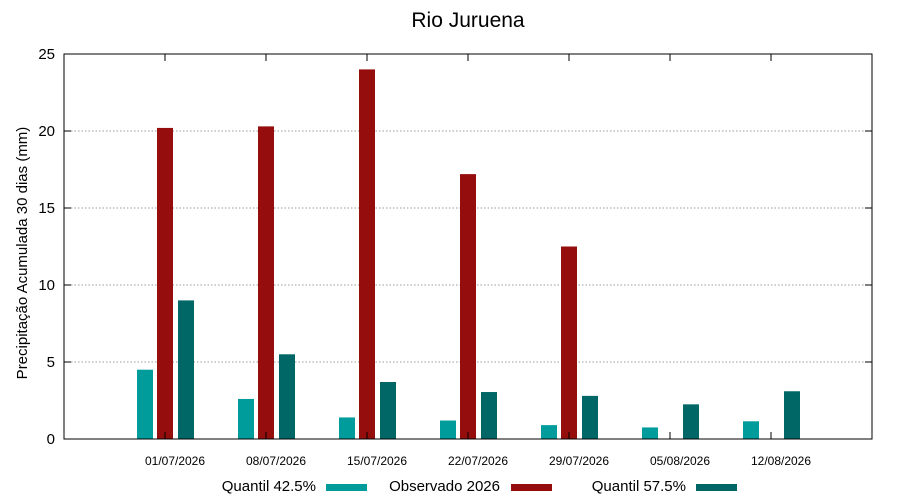 Image resolution: width=900 pixels, height=500 pixels. I want to click on x-tick-label: 05/08/2026, so click(680, 461).